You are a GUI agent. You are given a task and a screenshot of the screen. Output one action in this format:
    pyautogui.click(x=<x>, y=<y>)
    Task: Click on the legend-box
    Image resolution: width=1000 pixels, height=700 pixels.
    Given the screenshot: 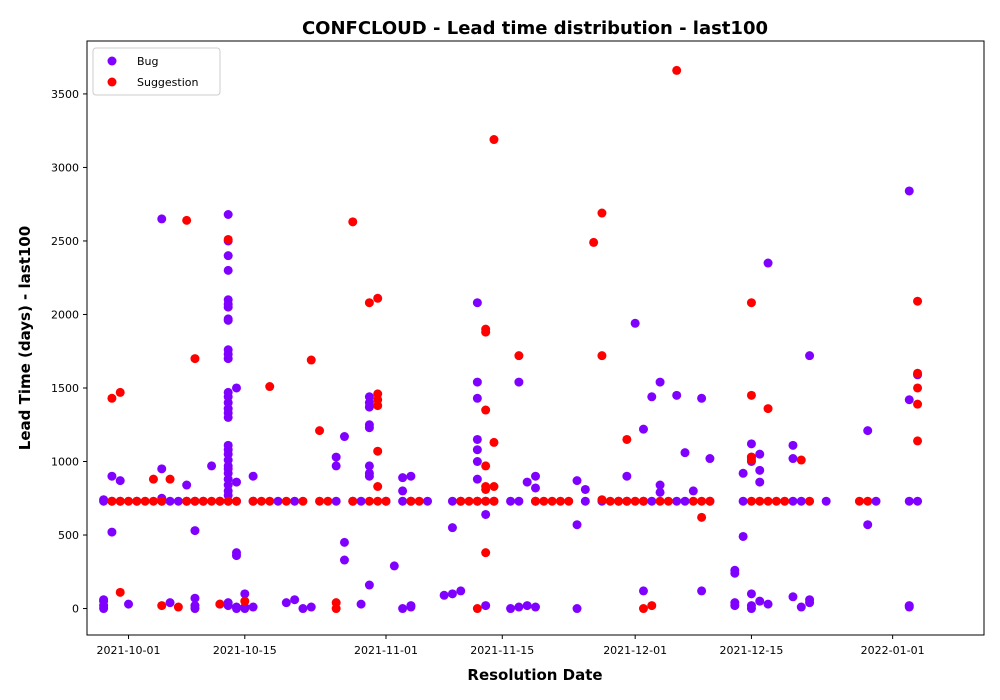 What is the action you would take?
    pyautogui.click(x=156, y=71)
    